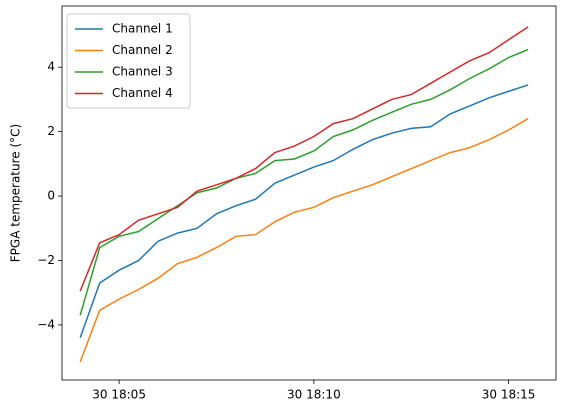 Image resolution: width=566 pixels, height=417 pixels. I want to click on legend-label: Channel 4, so click(142, 93).